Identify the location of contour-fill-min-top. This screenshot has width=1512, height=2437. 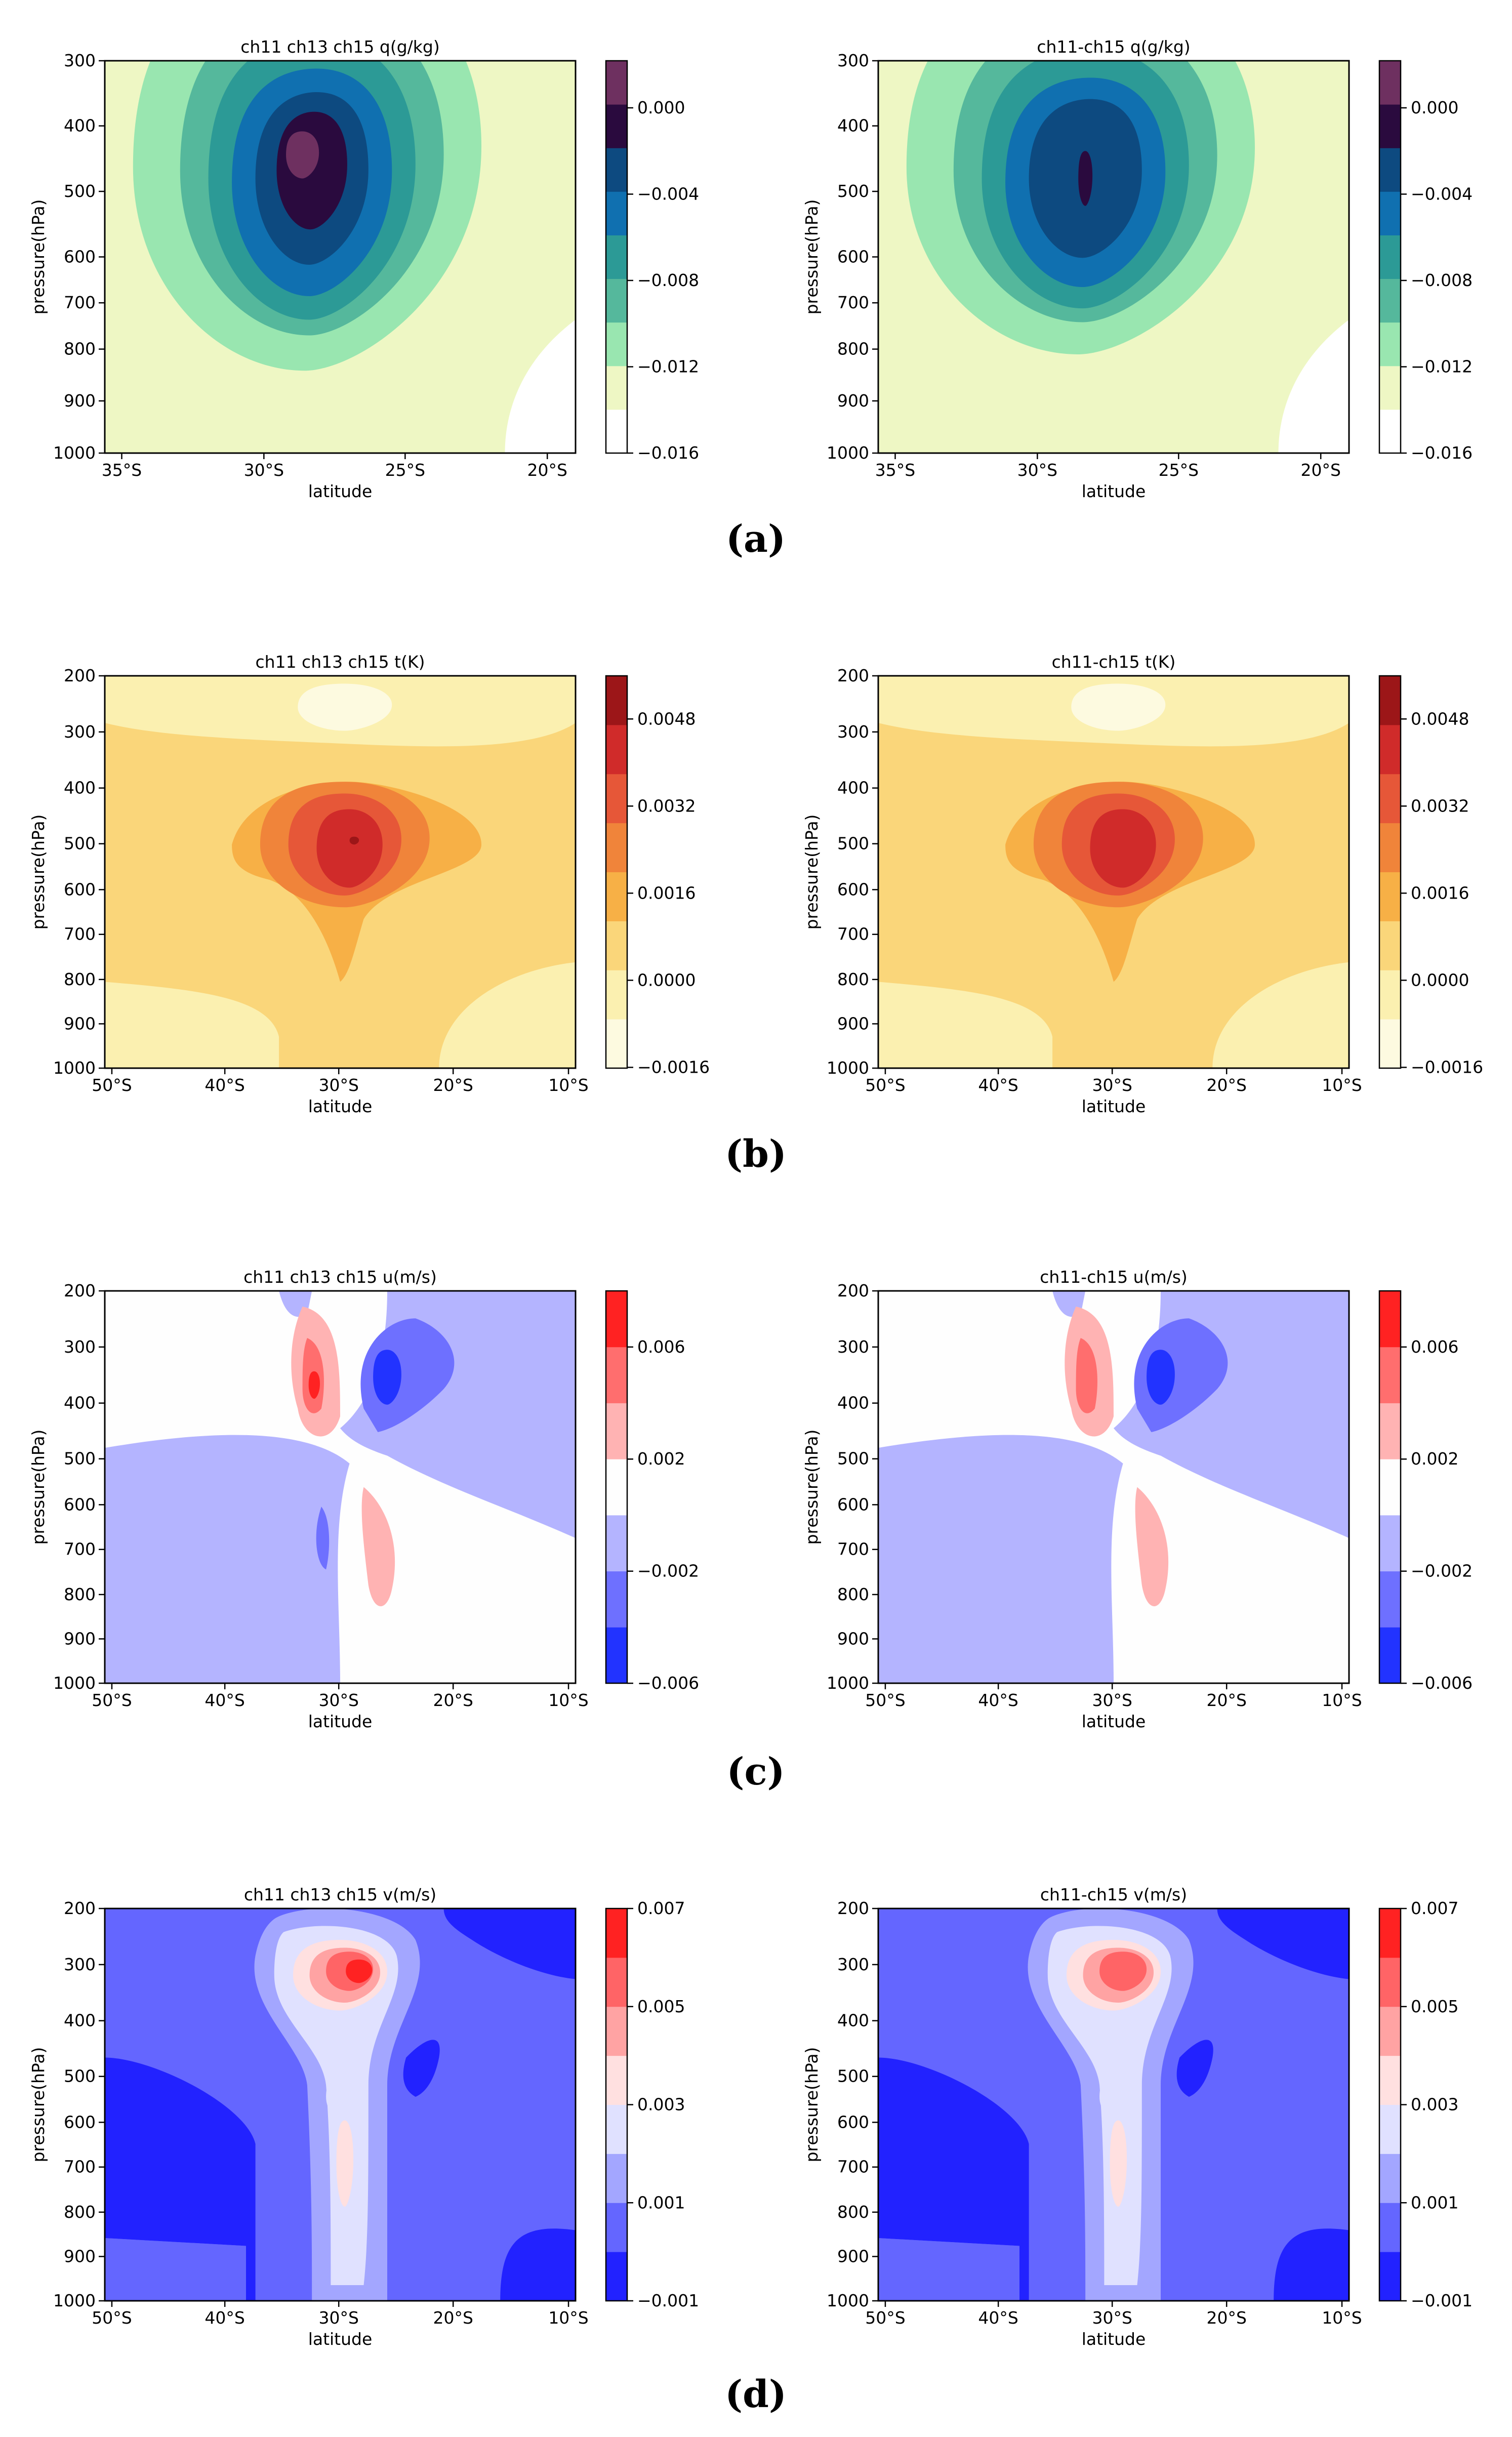
(1283, 1943).